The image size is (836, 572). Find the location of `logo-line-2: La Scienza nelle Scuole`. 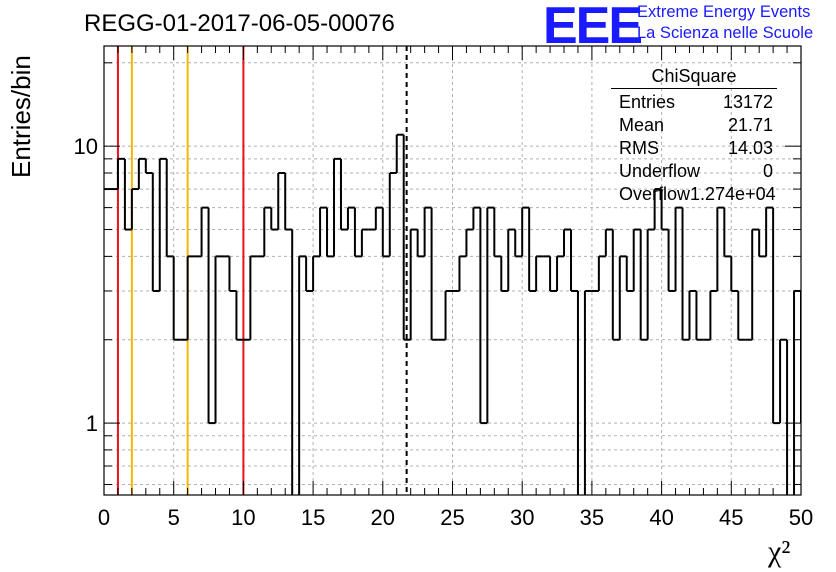

logo-line-2: La Scienza nelle Scuole is located at coordinates (725, 33).